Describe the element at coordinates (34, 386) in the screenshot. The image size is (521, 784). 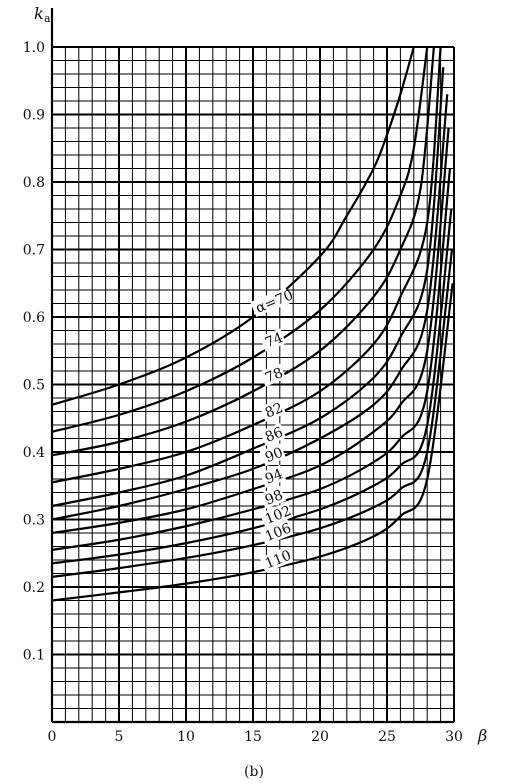
I see `y-tick-label: 0.5` at that location.